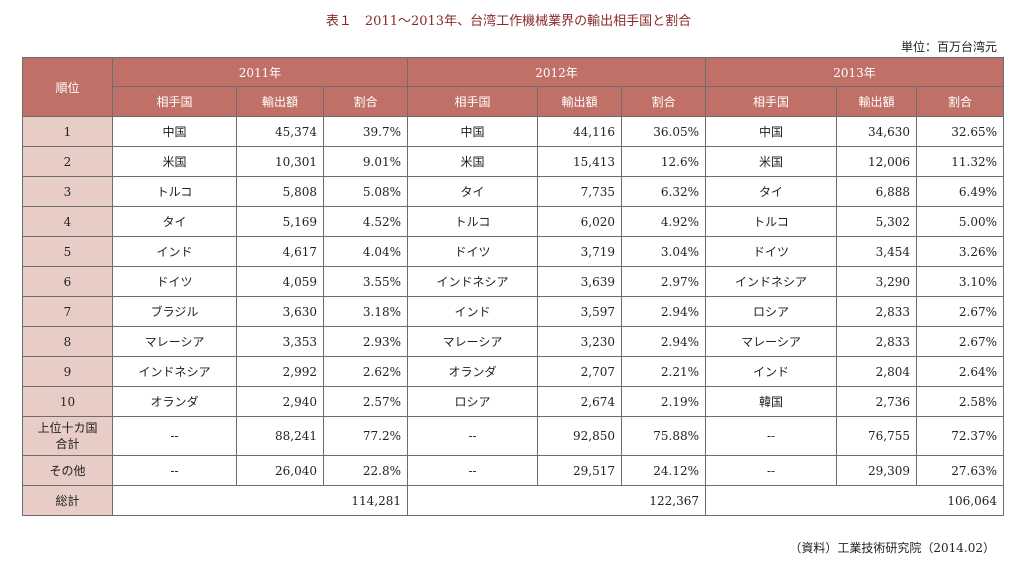 The image size is (1017, 566). I want to click on cell-share: 4.04%, so click(365, 251).